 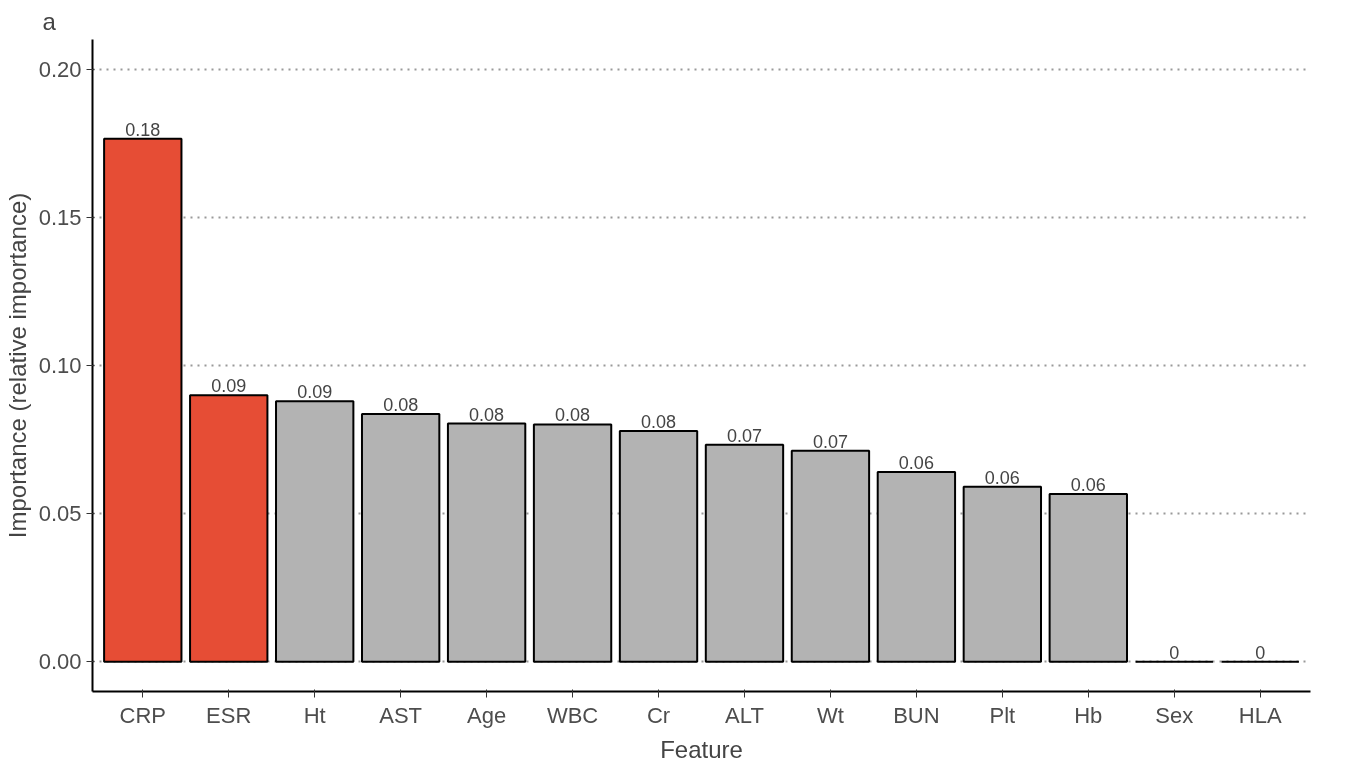 I want to click on x-axis-title: Feature, so click(x=701, y=749).